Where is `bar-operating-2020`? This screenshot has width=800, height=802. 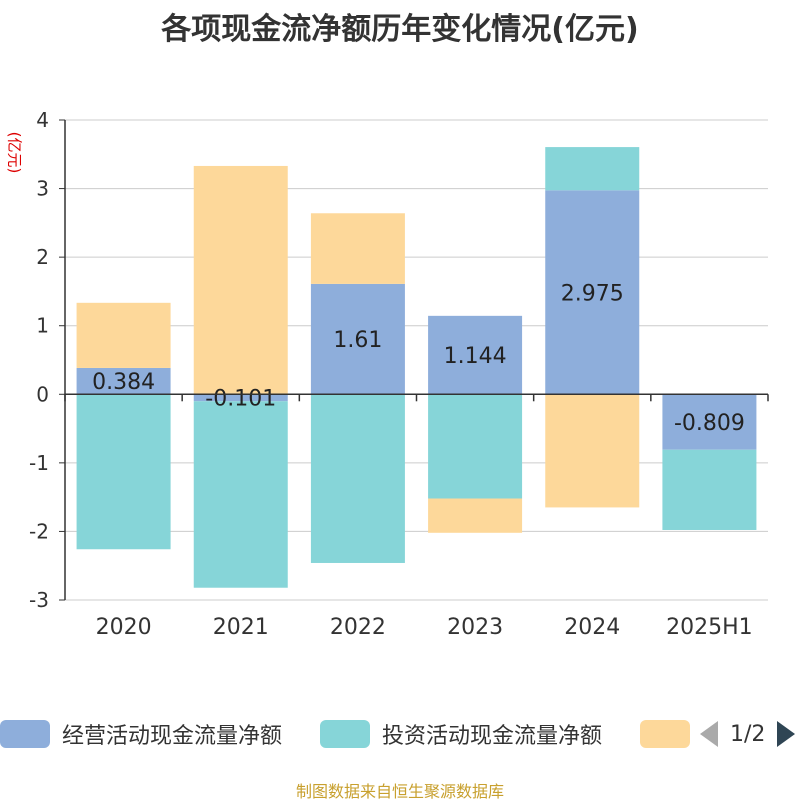 bar-operating-2020 is located at coordinates (123, 381).